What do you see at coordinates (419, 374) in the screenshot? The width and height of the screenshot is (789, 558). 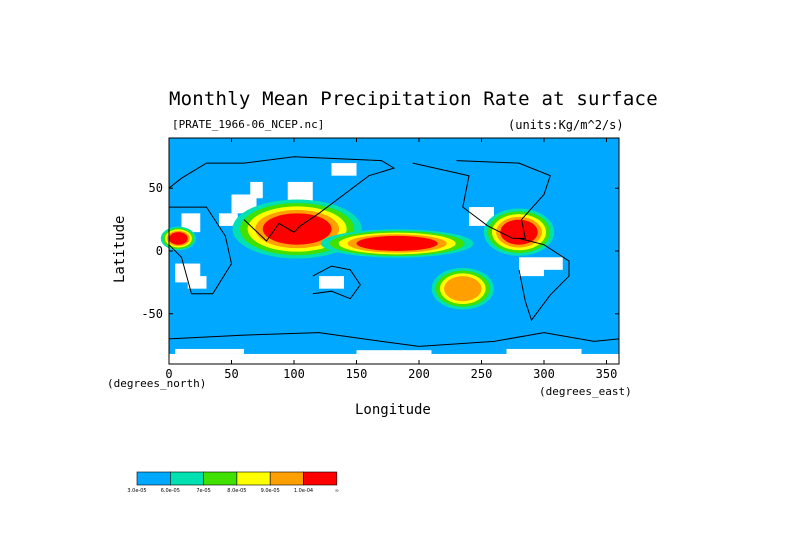 I see `x-tick-label: 200` at bounding box center [419, 374].